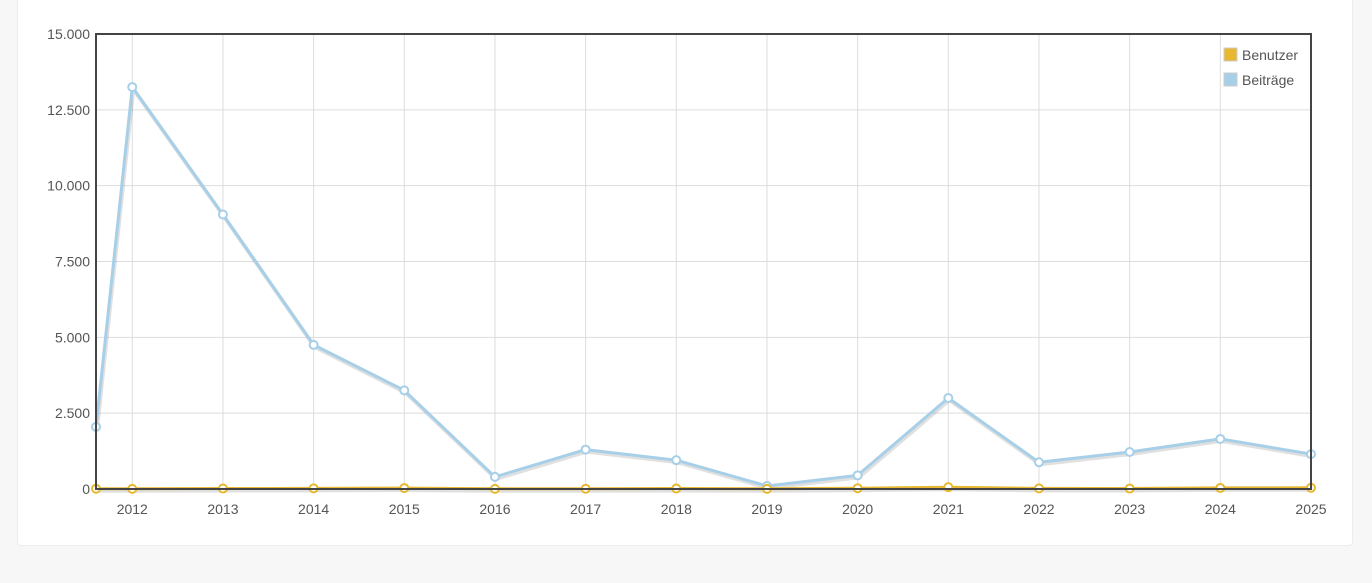 The image size is (1372, 583). Describe the element at coordinates (132, 509) in the screenshot. I see `x-tick-label: 2012` at that location.